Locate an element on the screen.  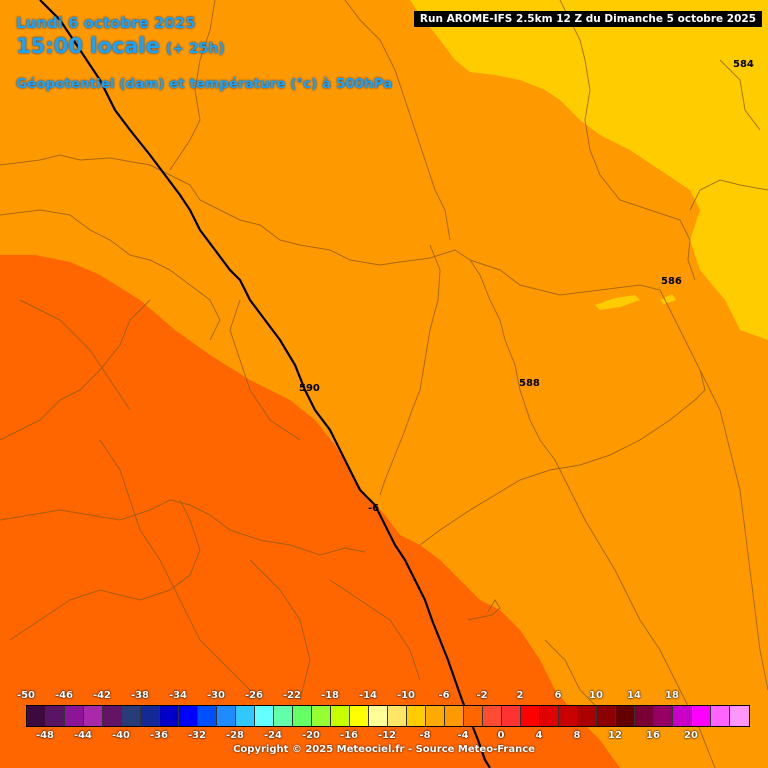
contour-label-minus-6: -6 is located at coordinates (373, 508).